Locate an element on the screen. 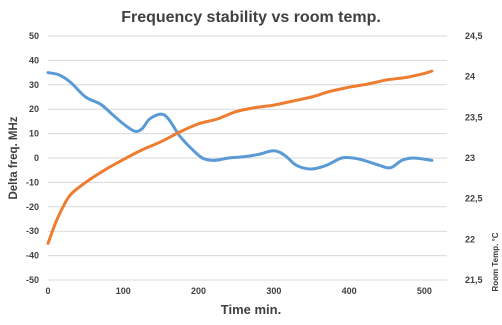  y2-tick-label: 24,5 is located at coordinates (474, 36).